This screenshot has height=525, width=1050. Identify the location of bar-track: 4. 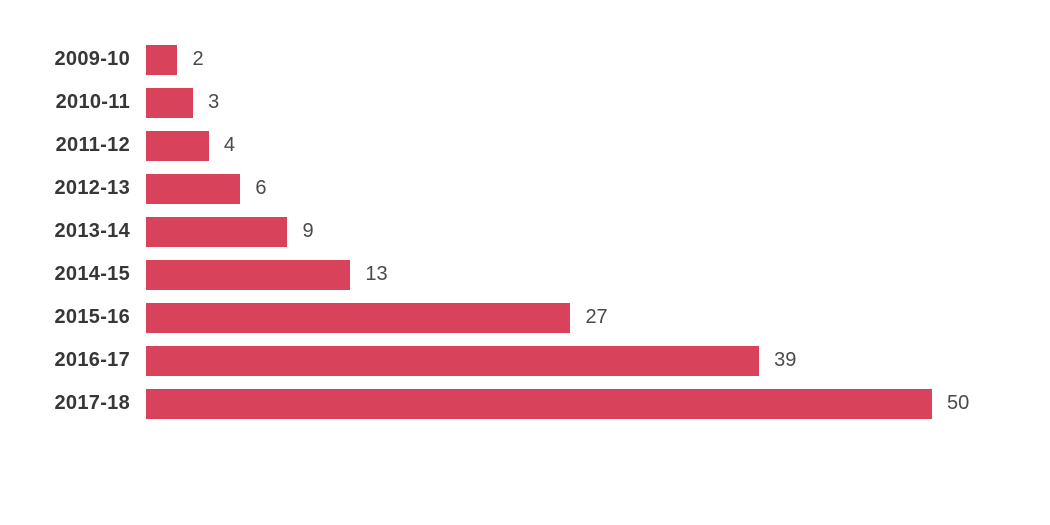
(590, 145).